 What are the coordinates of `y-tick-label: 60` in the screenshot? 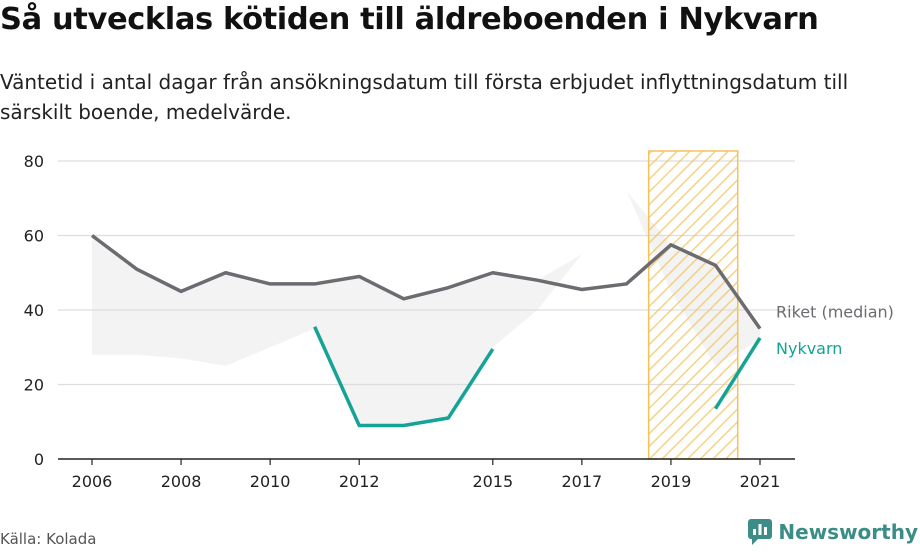 It's located at (34, 236).